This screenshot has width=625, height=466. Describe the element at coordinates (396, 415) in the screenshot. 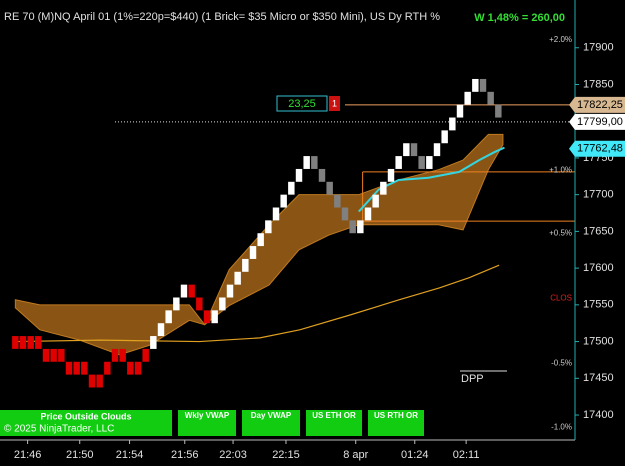

I see `button-label: US RTH OR` at that location.